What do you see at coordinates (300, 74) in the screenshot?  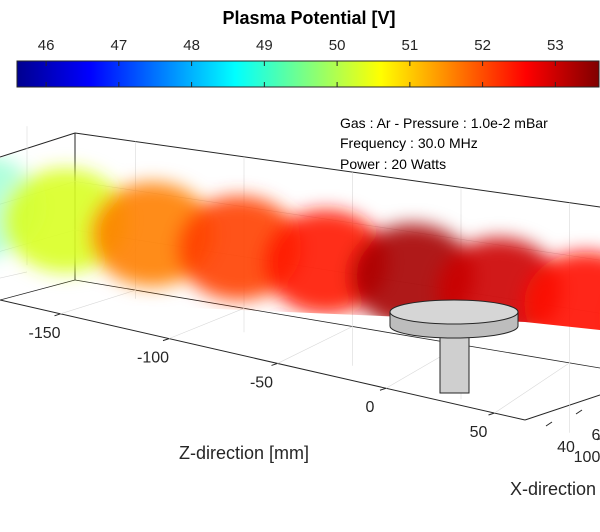 I see `colorbar-tick-marks` at bounding box center [300, 74].